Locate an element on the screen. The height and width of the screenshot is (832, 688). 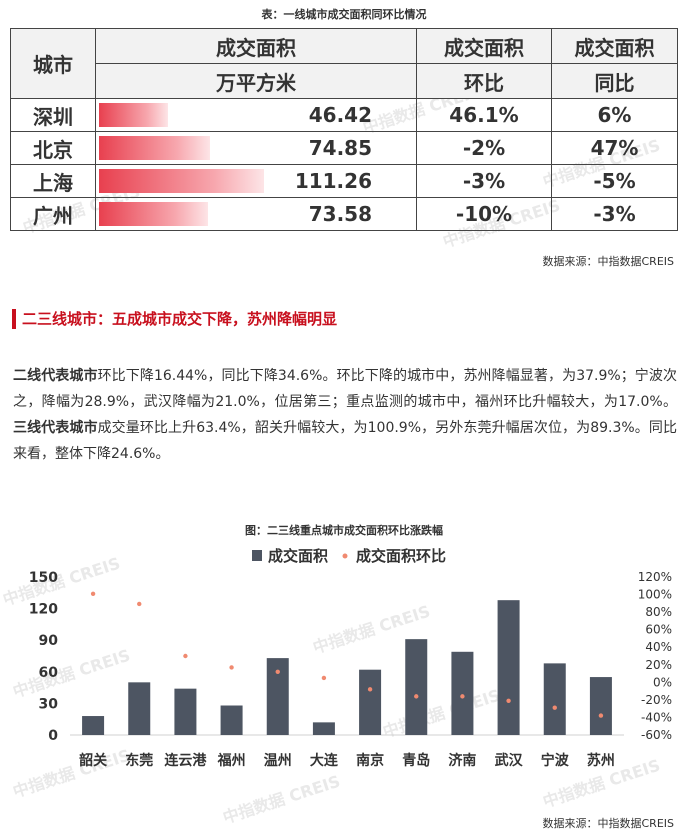
bar-青岛 is located at coordinates (416, 687).